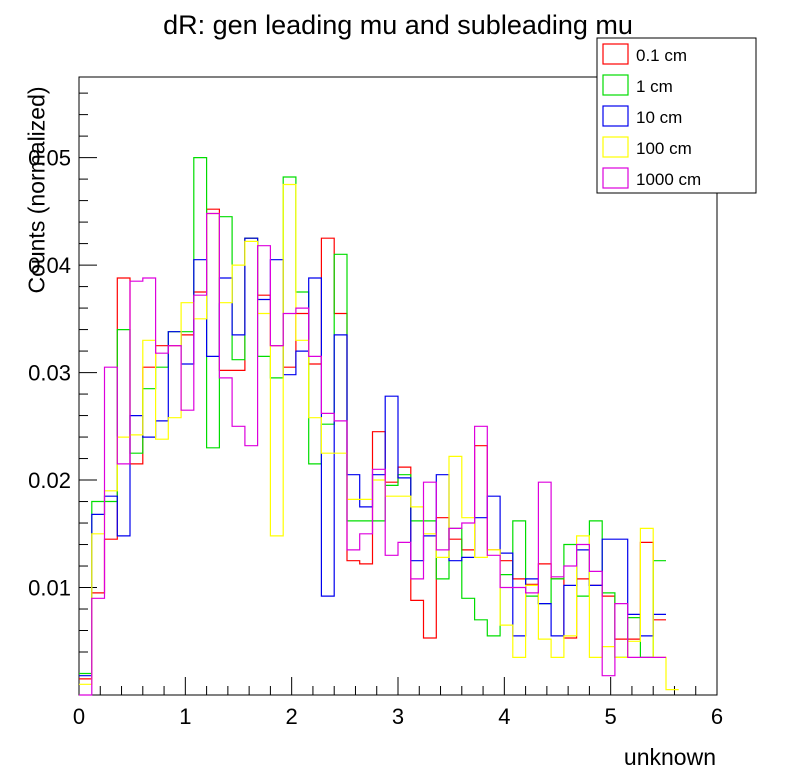  What do you see at coordinates (611, 716) in the screenshot?
I see `x-tick-label: 5` at bounding box center [611, 716].